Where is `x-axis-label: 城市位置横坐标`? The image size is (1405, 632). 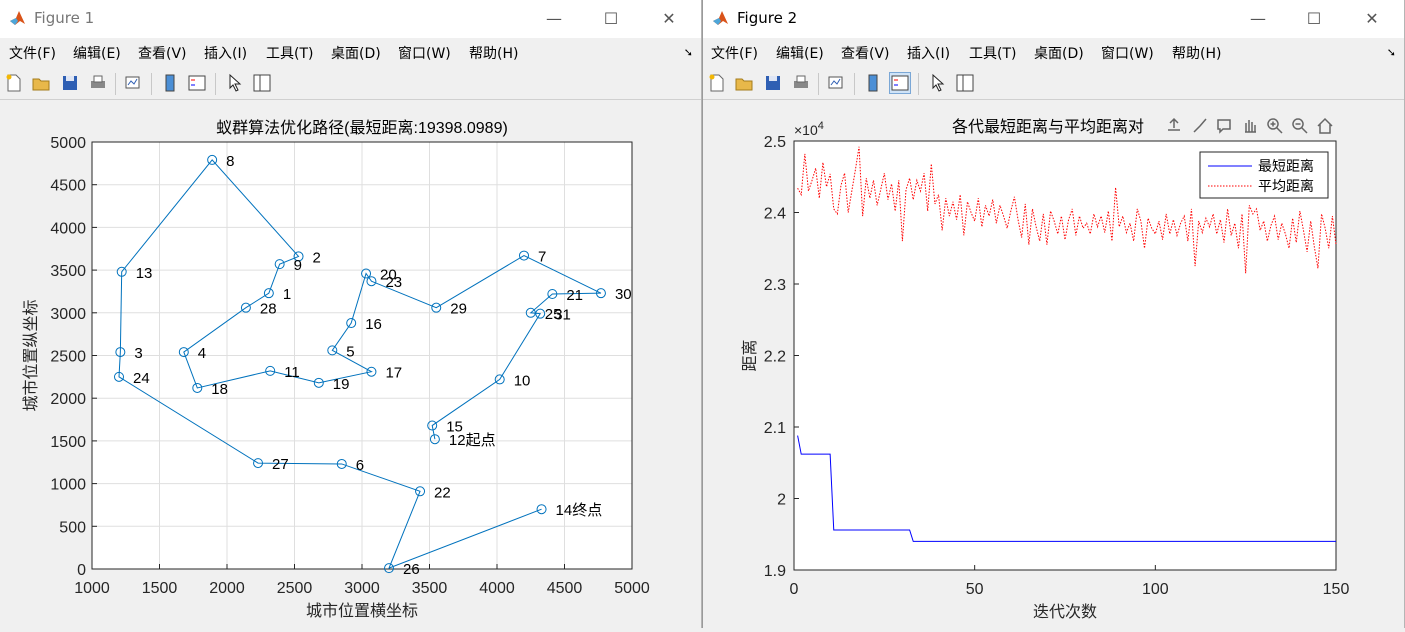 x-axis-label: 城市位置横坐标 is located at coordinates (362, 611).